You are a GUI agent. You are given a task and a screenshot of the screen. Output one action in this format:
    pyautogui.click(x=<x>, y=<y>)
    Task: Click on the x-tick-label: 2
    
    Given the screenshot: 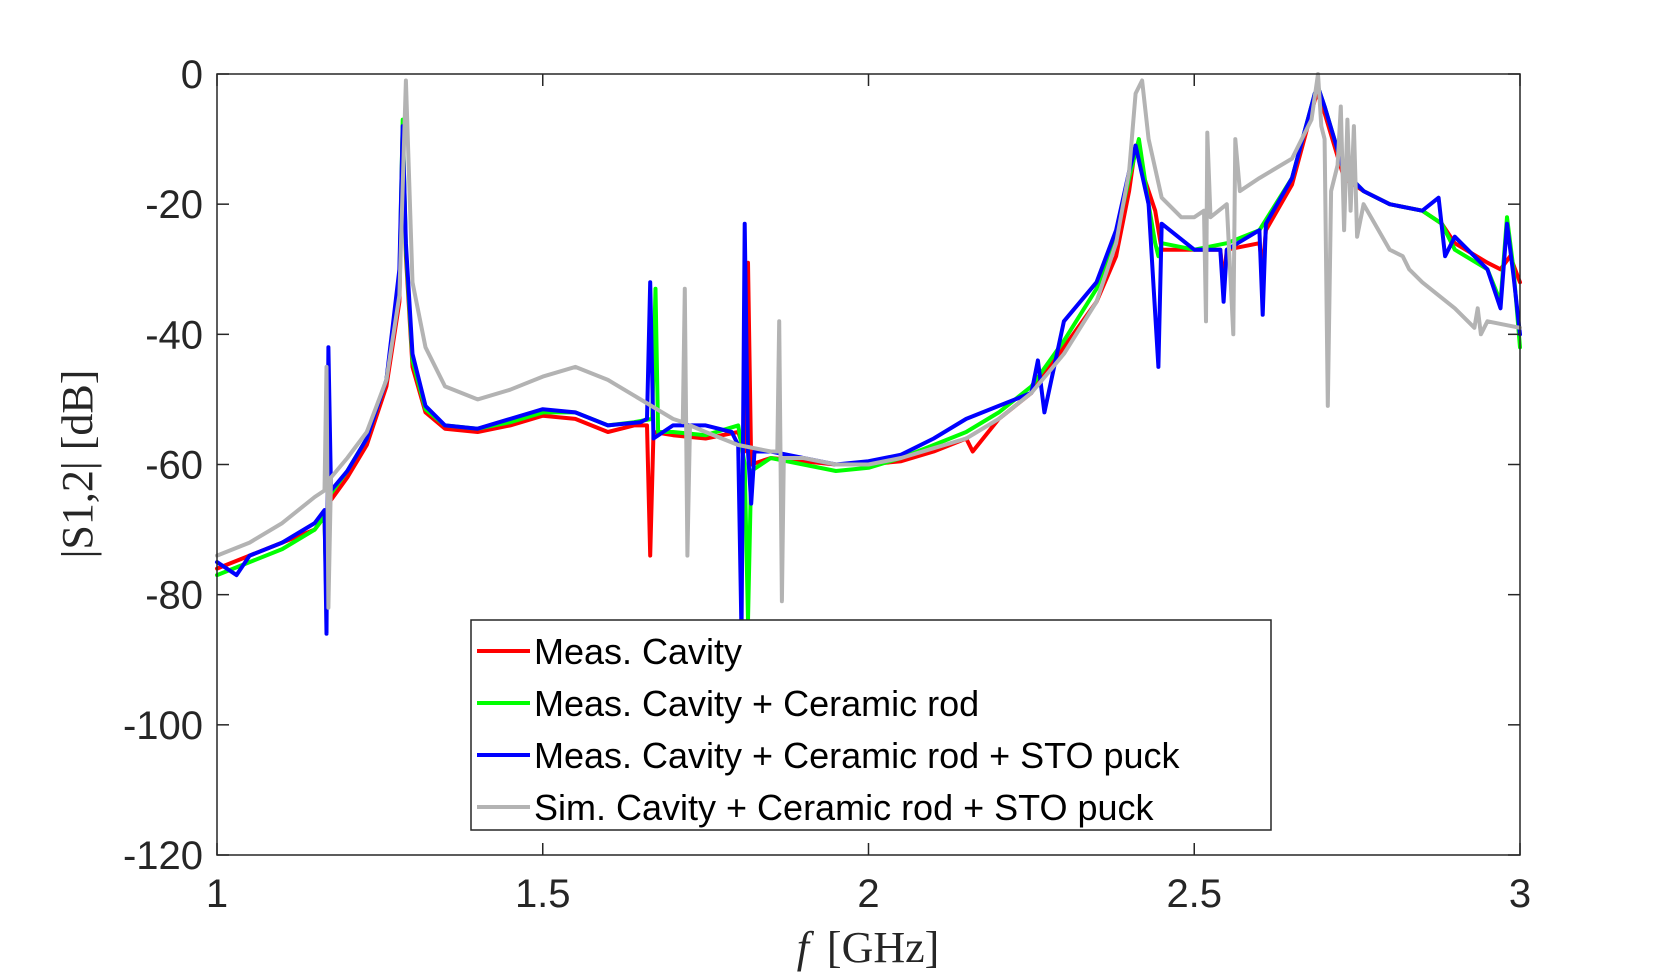 What is the action you would take?
    pyautogui.click(x=868, y=894)
    